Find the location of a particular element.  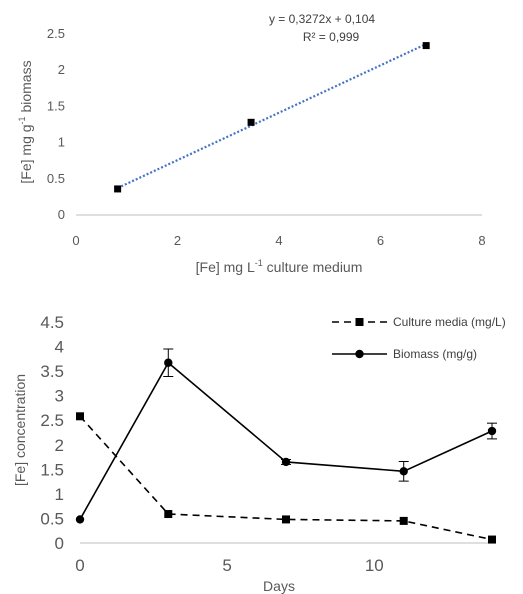

legend-label: Culture media (mg/L) is located at coordinates (449, 322).